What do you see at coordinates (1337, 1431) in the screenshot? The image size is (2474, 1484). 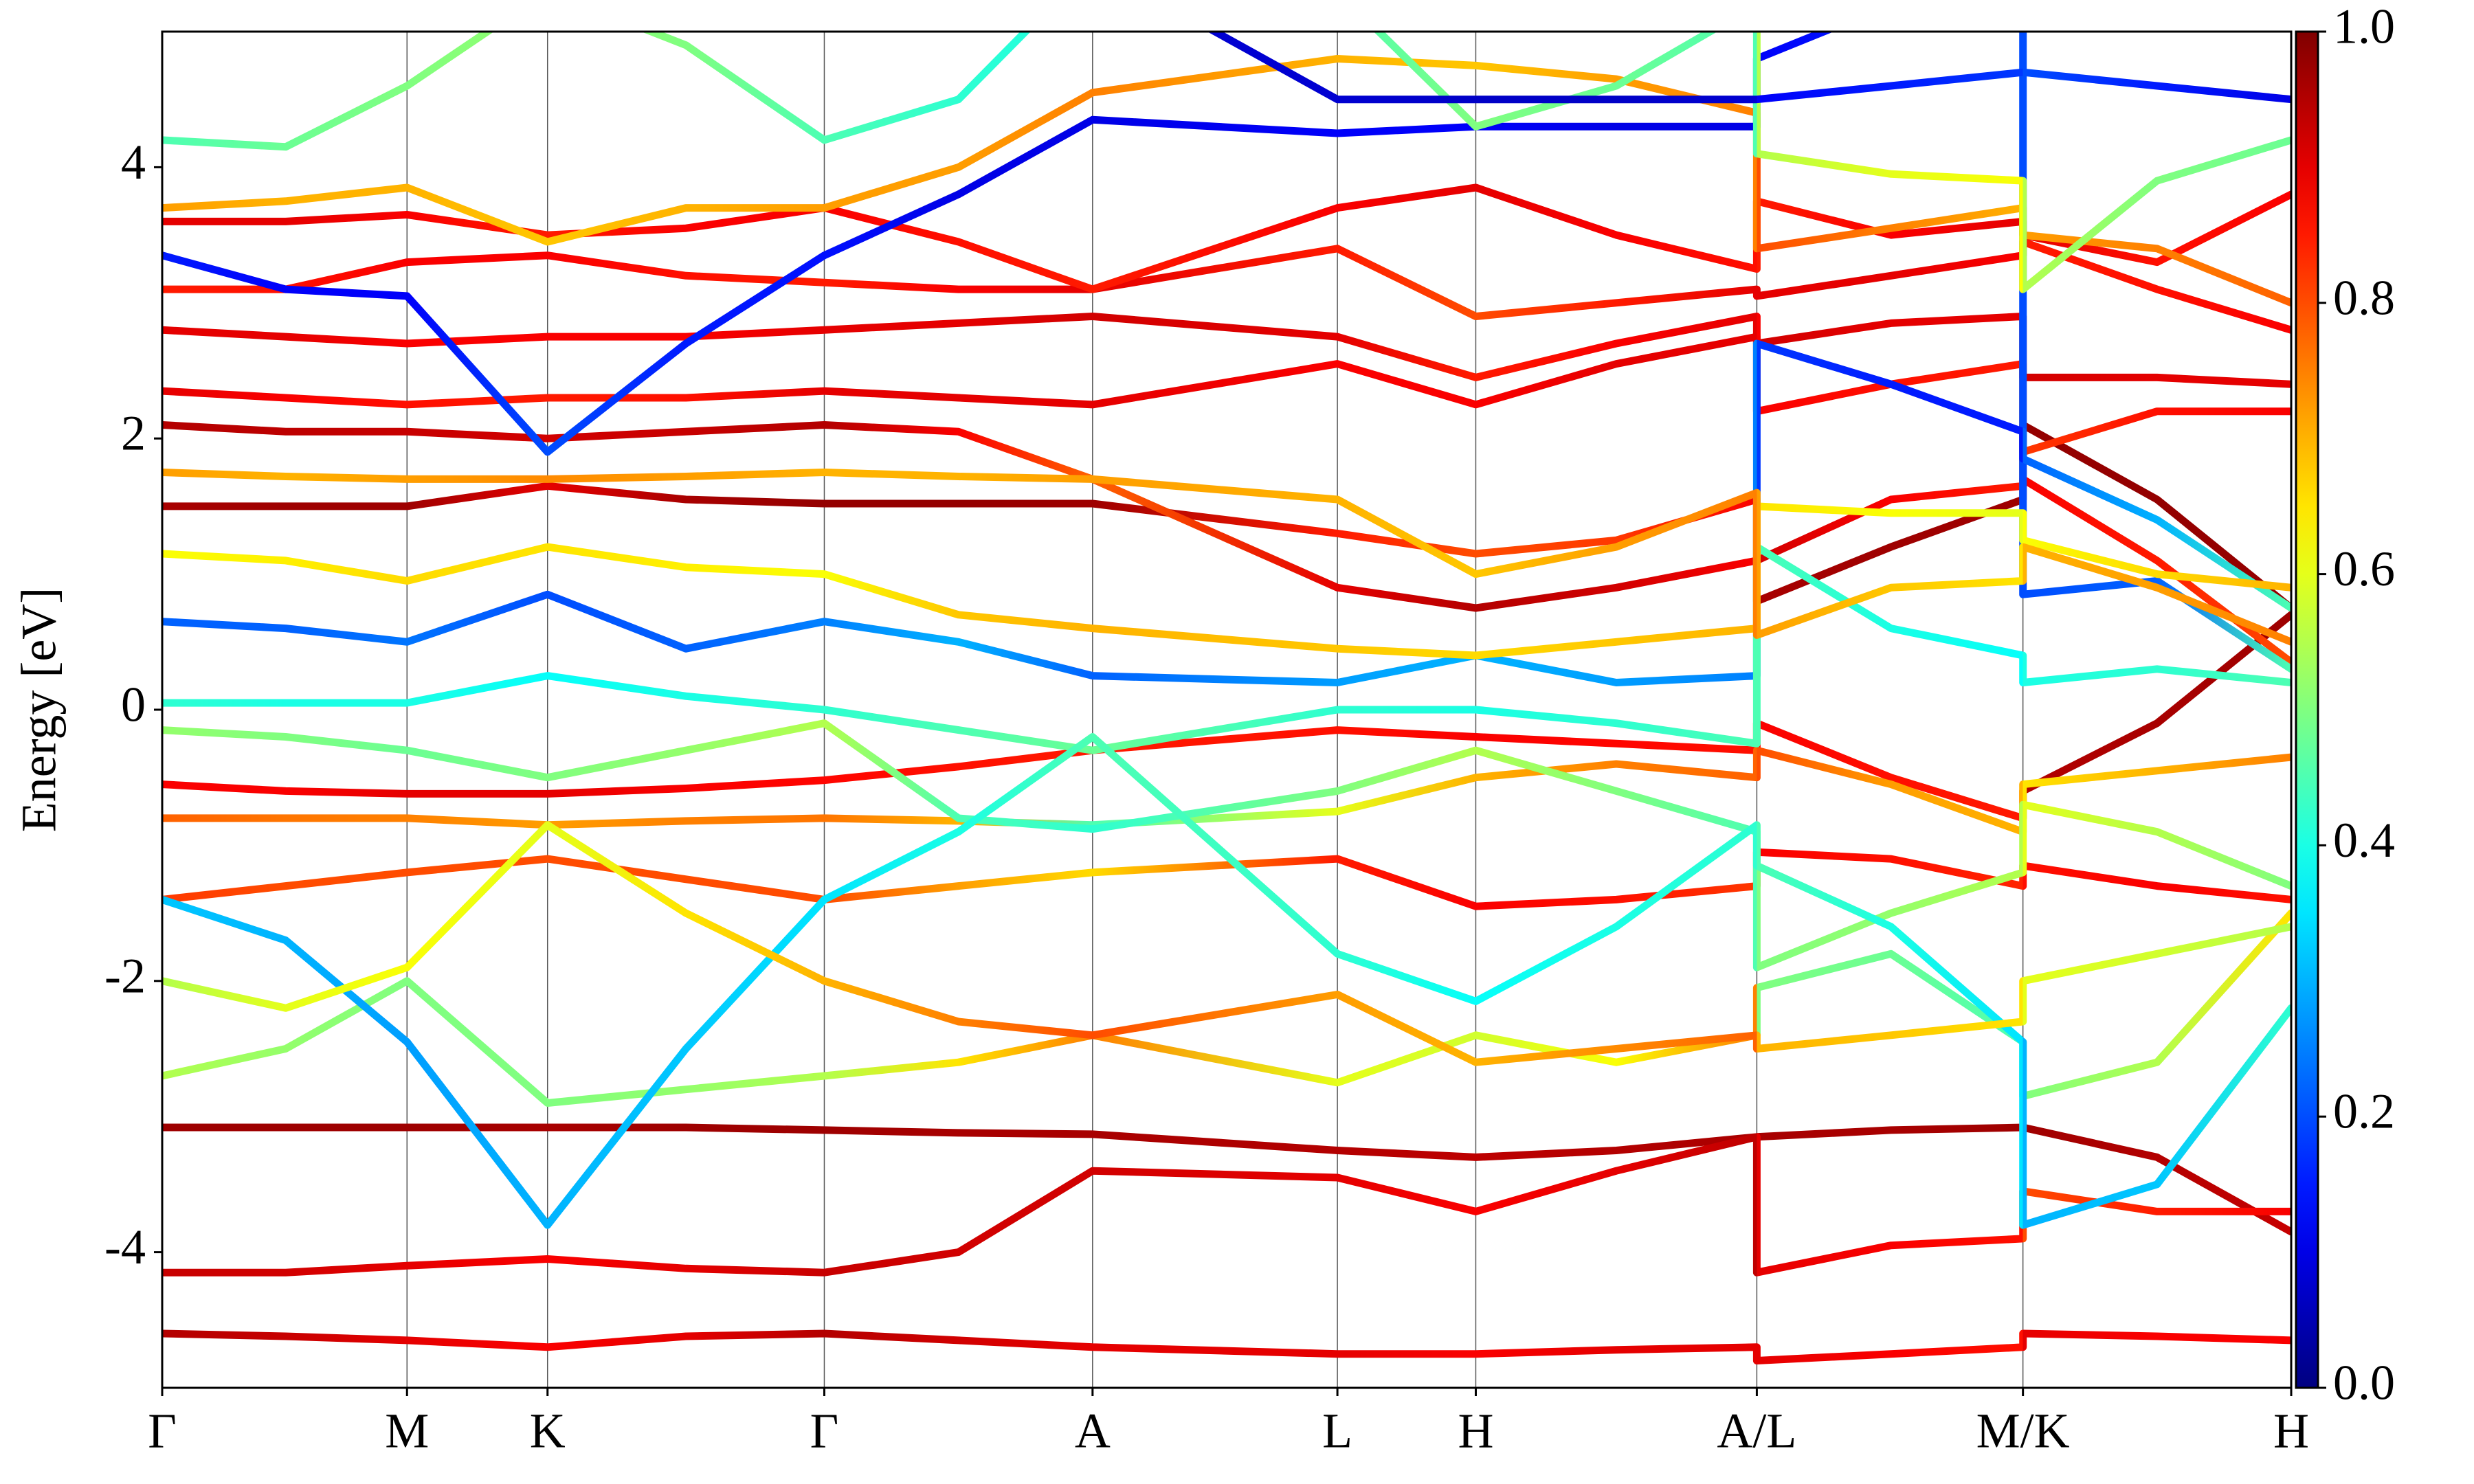 I see `x-tick-label: L` at bounding box center [1337, 1431].